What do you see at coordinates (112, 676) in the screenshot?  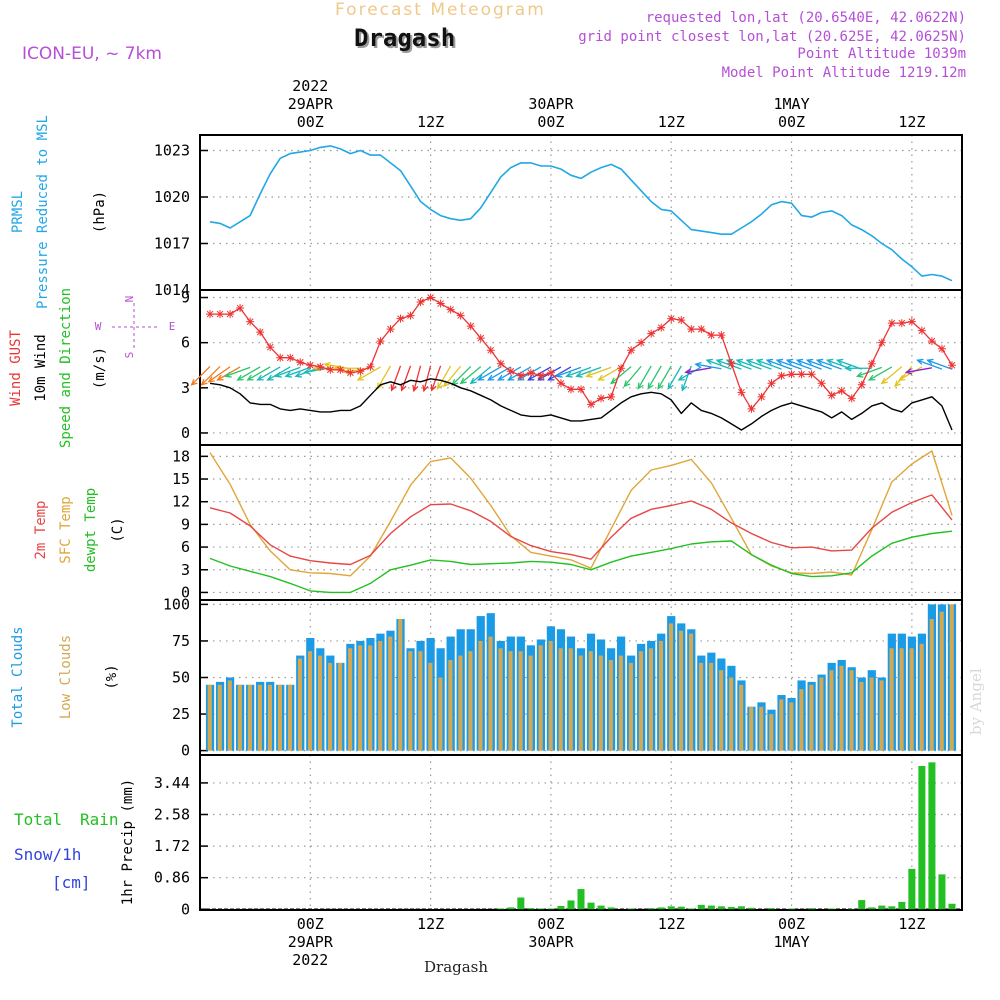 I see `clouds-unit: (%)` at bounding box center [112, 676].